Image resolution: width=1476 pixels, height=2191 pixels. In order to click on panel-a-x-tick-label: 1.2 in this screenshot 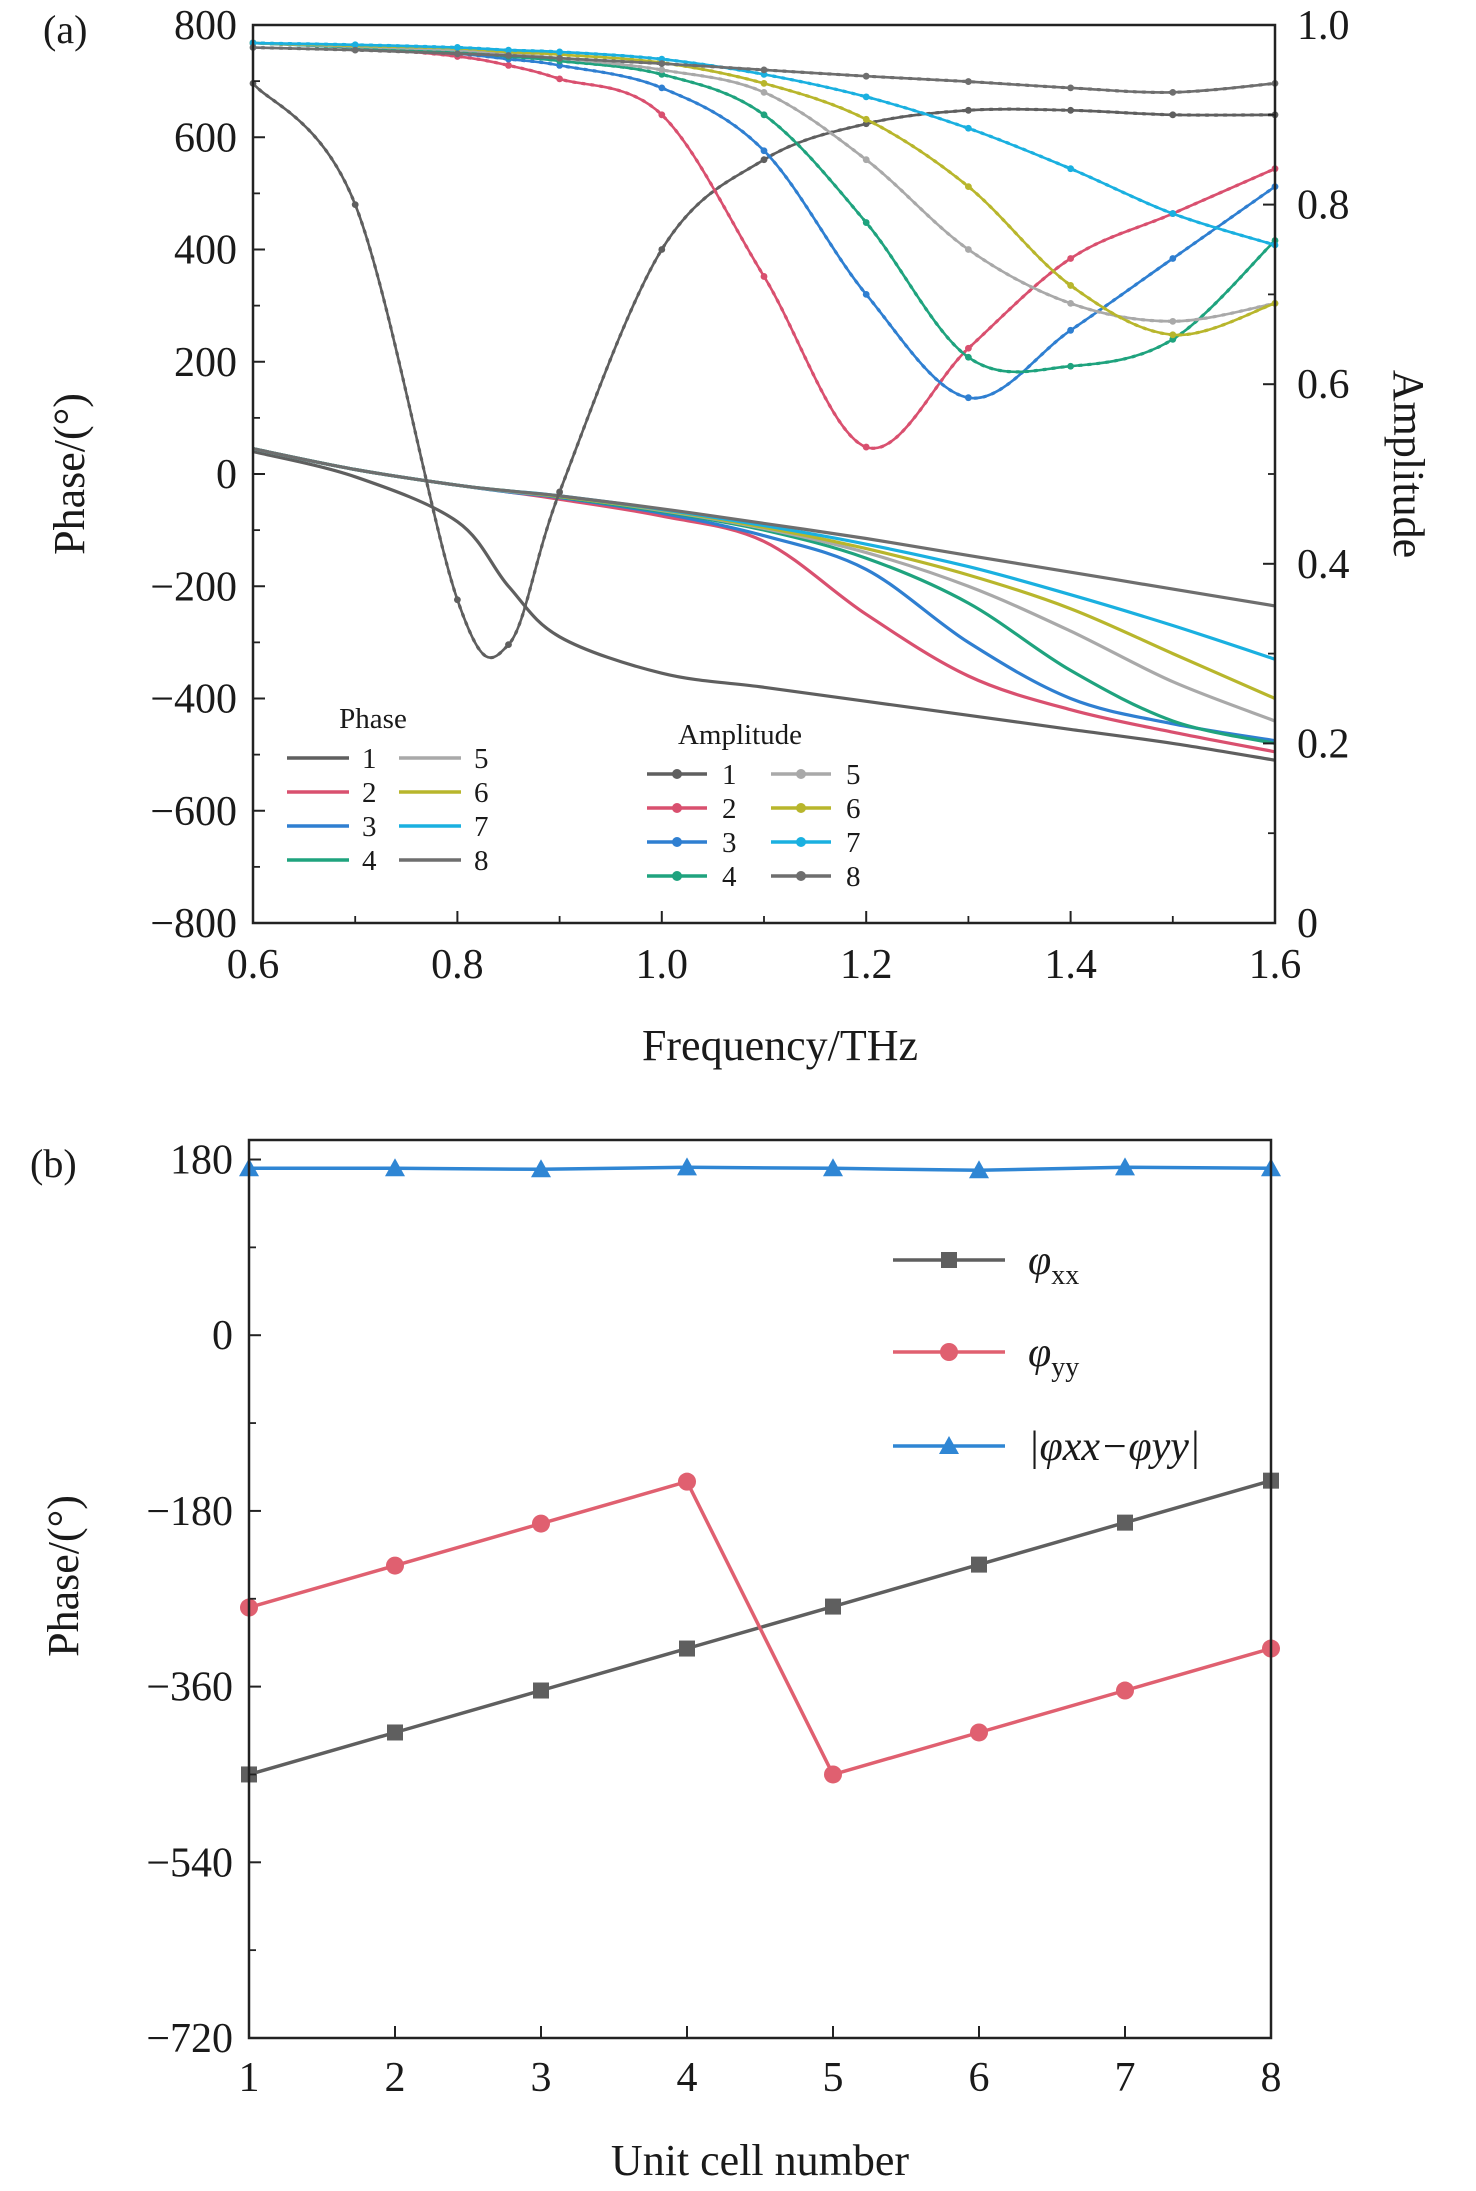, I will do `click(866, 965)`.